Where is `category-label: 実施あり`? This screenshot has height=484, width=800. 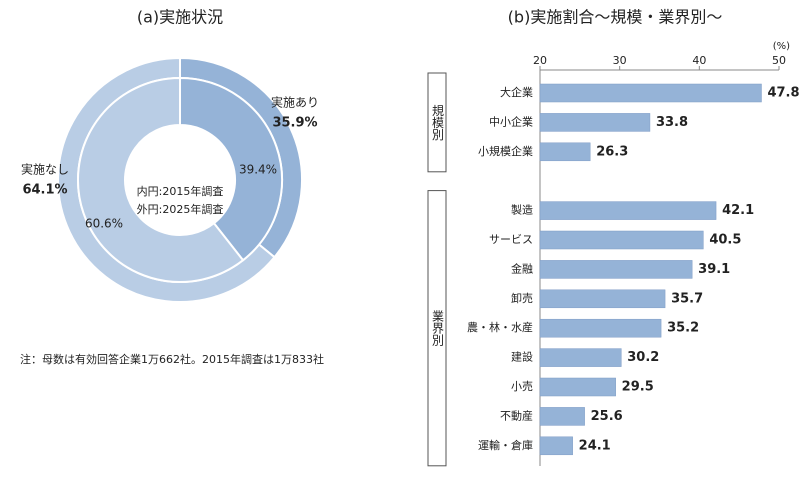 category-label: 実施あり is located at coordinates (295, 102).